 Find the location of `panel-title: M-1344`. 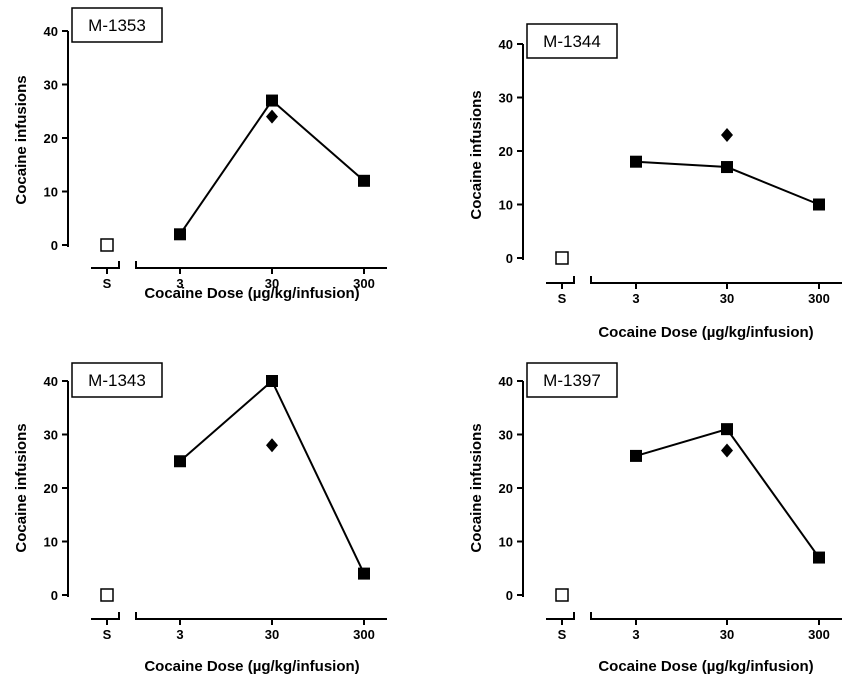

panel-title: M-1344 is located at coordinates (572, 41).